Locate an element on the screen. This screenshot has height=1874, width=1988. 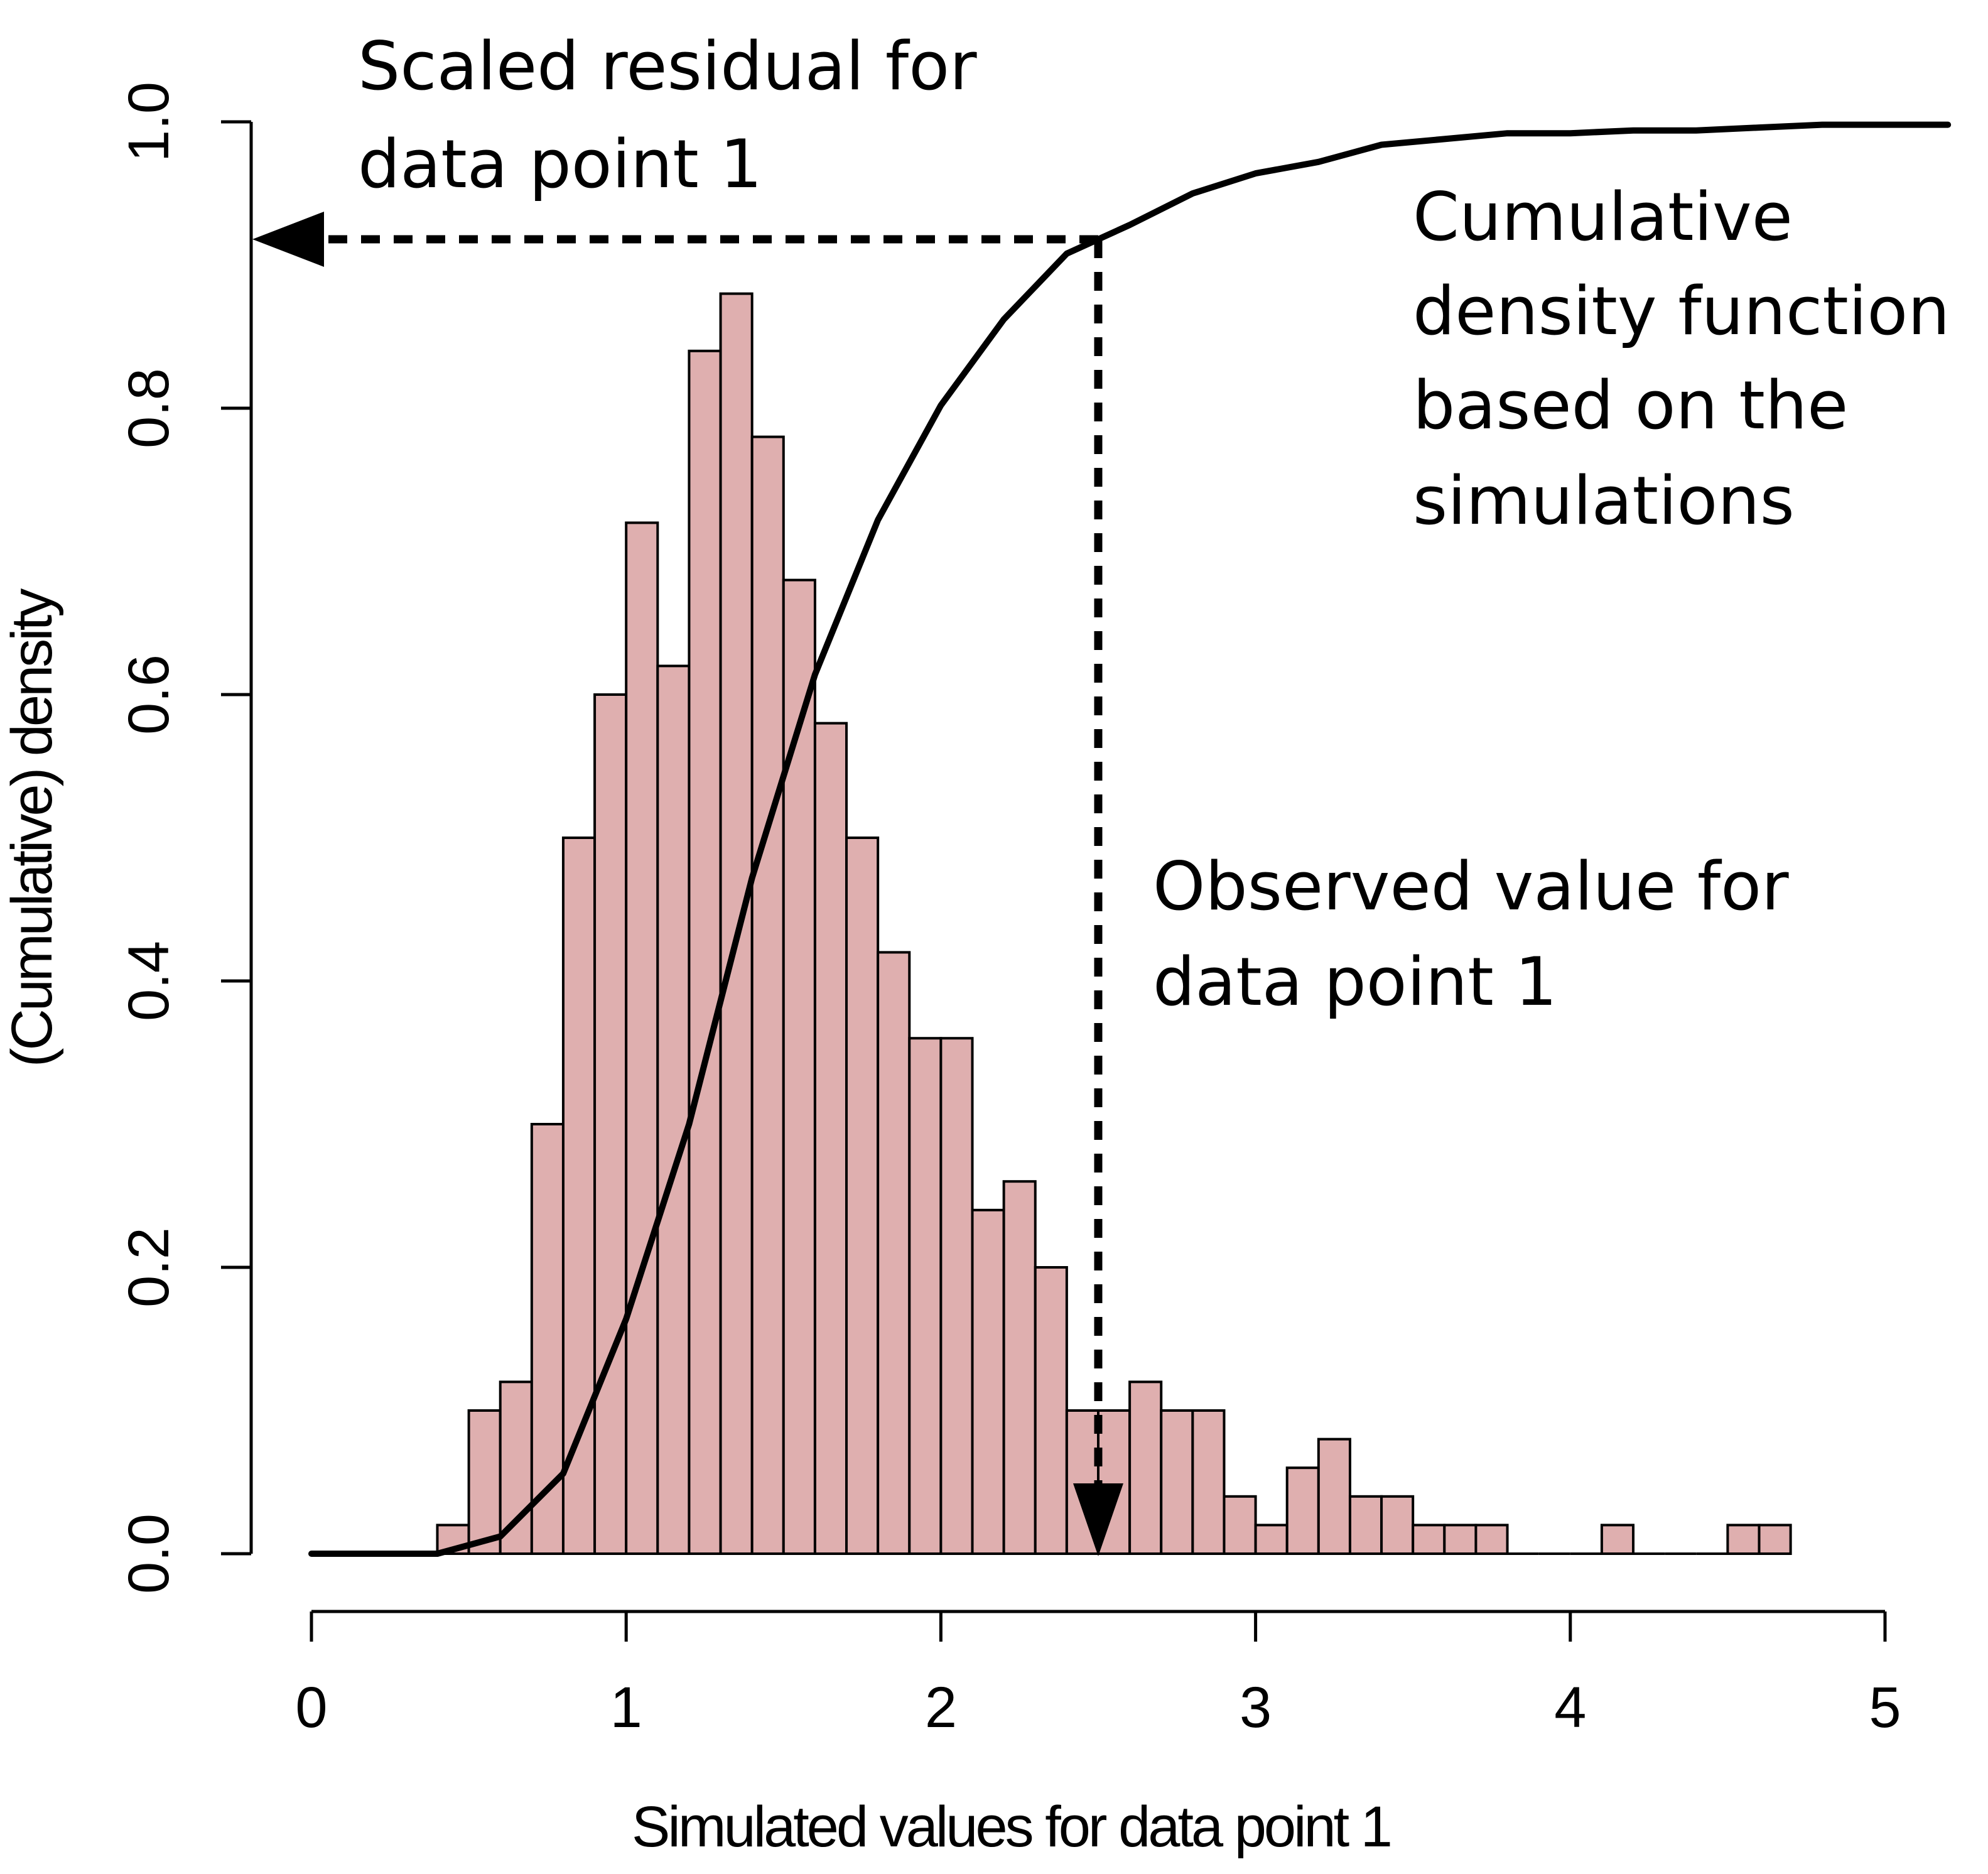
y-tick-label: 1.0 is located at coordinates (149, 122).